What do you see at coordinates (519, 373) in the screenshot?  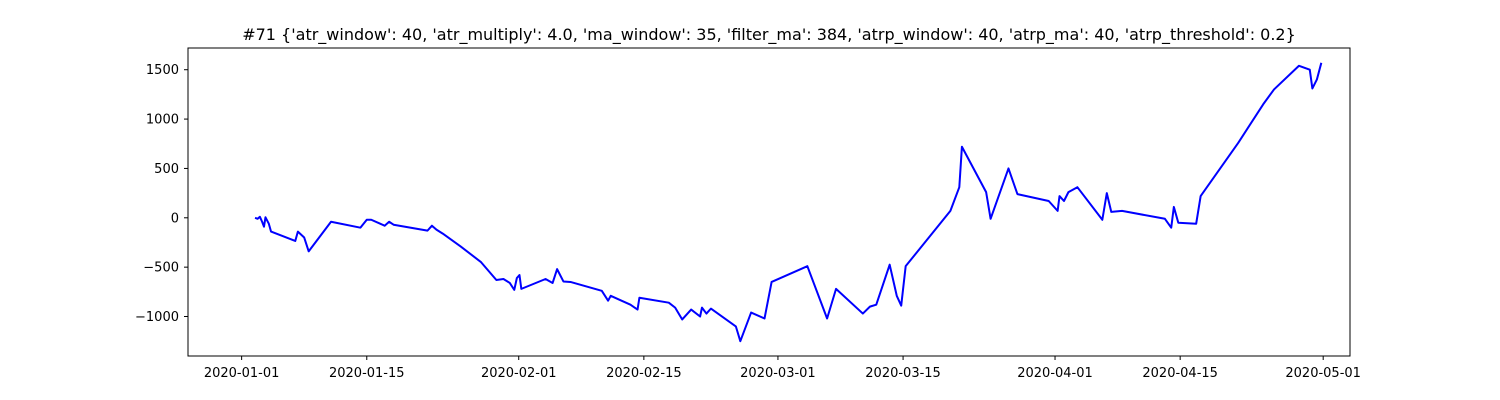 I see `x-tick-label: 2020-02-01` at bounding box center [519, 373].